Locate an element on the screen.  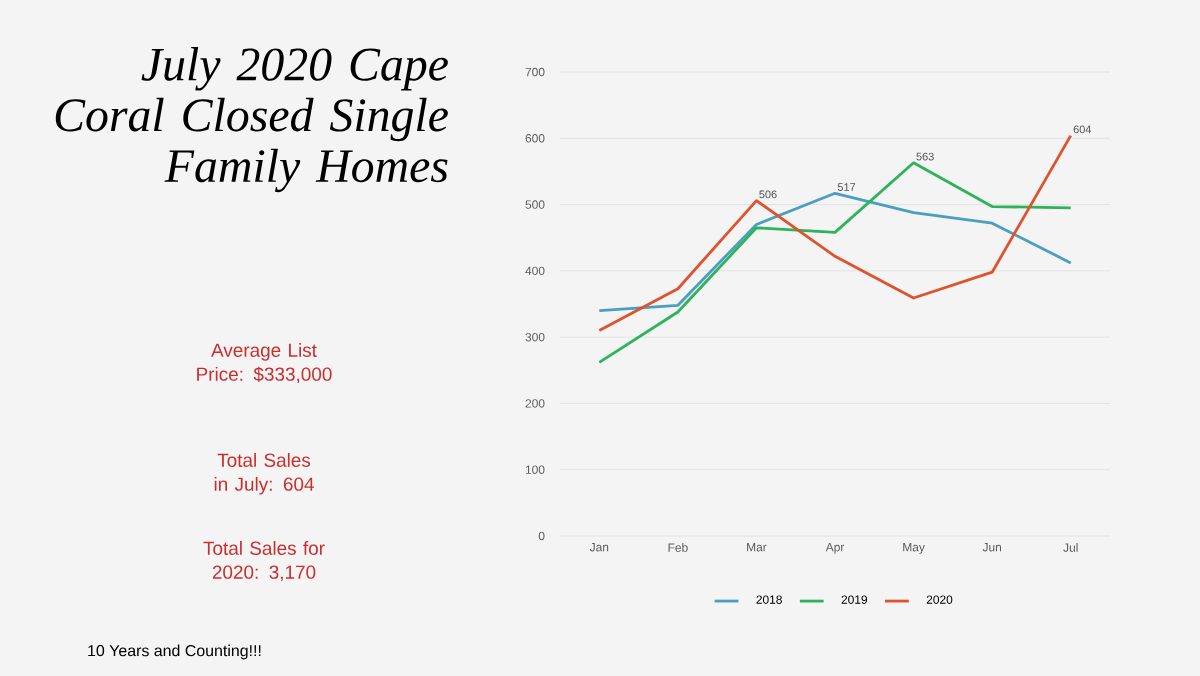
text: Total Sales in July: 604 is located at coordinates (264, 474).